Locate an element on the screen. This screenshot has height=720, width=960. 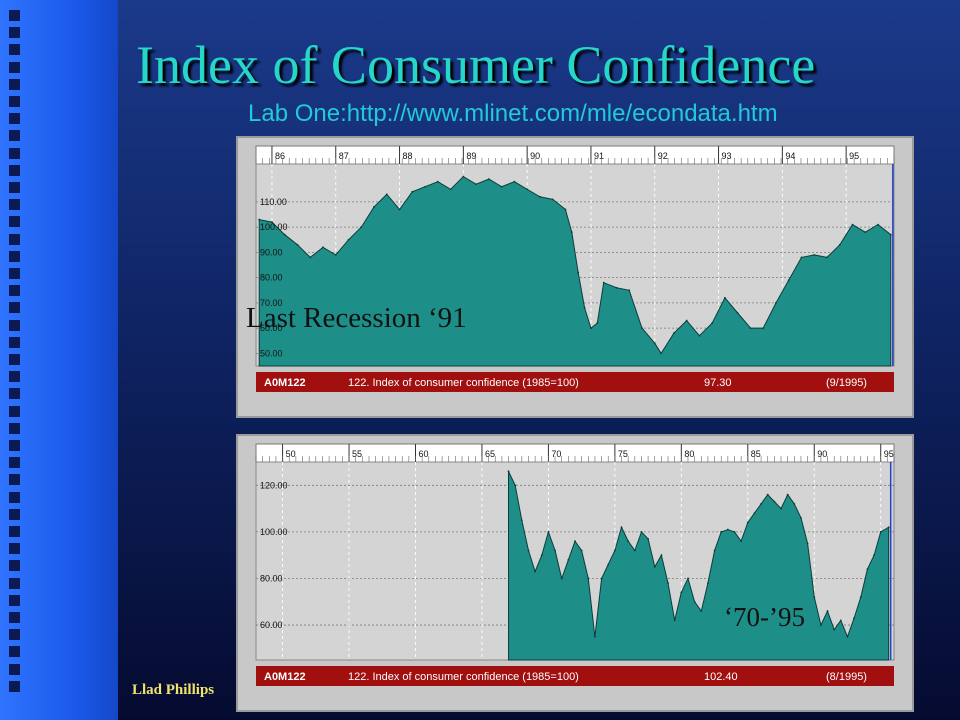
x-tick-label: 91 is located at coordinates (599, 156).